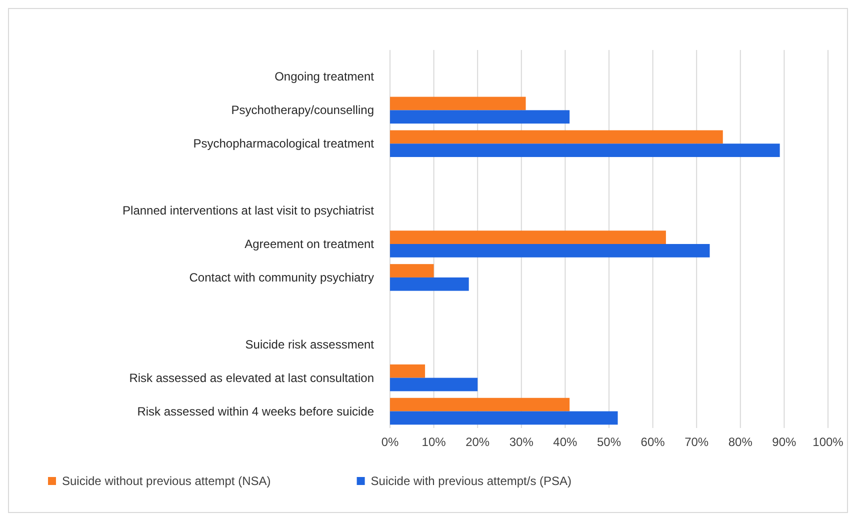 The height and width of the screenshot is (525, 856). What do you see at coordinates (390, 442) in the screenshot?
I see `x-tick-label: 0%` at bounding box center [390, 442].